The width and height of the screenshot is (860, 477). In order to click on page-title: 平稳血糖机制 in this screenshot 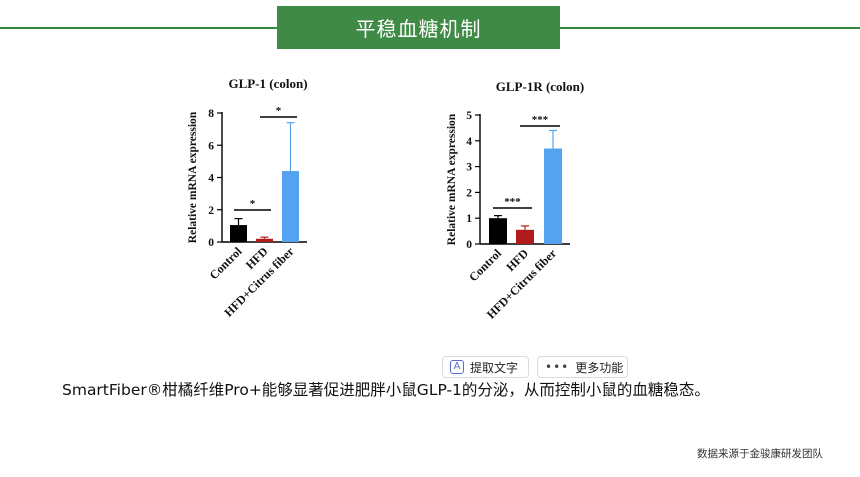, I will do `click(418, 27)`.